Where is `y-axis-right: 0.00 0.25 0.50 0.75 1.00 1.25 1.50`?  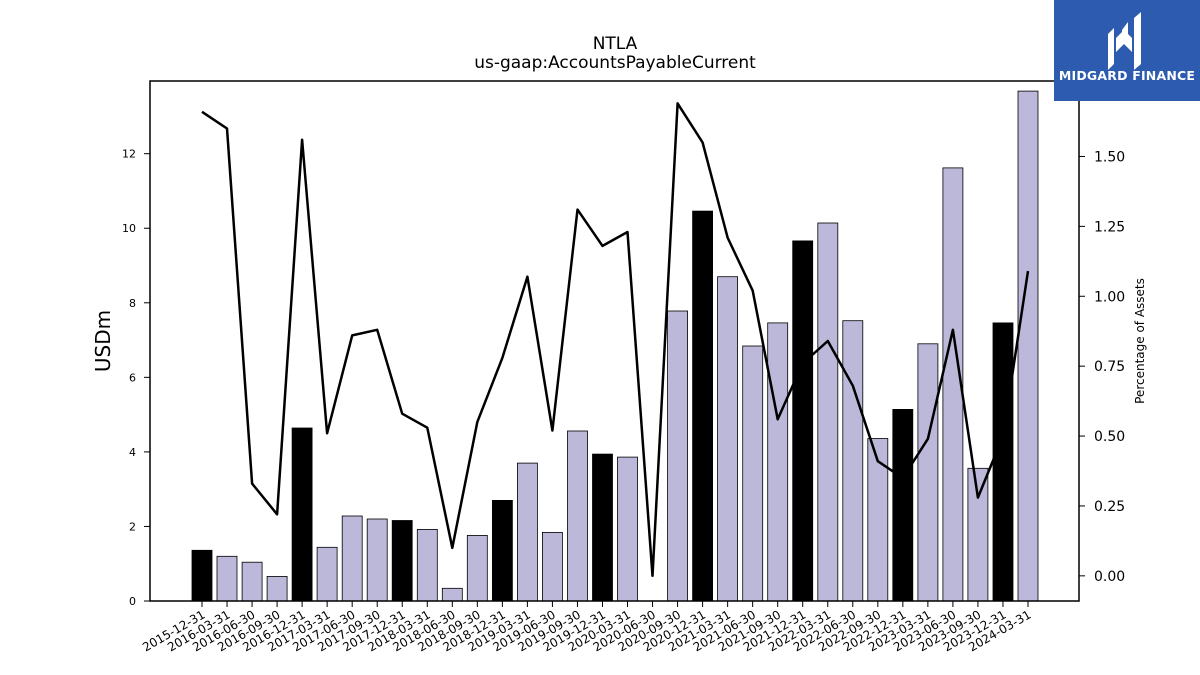 y-axis-right: 0.00 0.25 0.50 0.75 1.00 1.25 1.50 is located at coordinates (1102, 367).